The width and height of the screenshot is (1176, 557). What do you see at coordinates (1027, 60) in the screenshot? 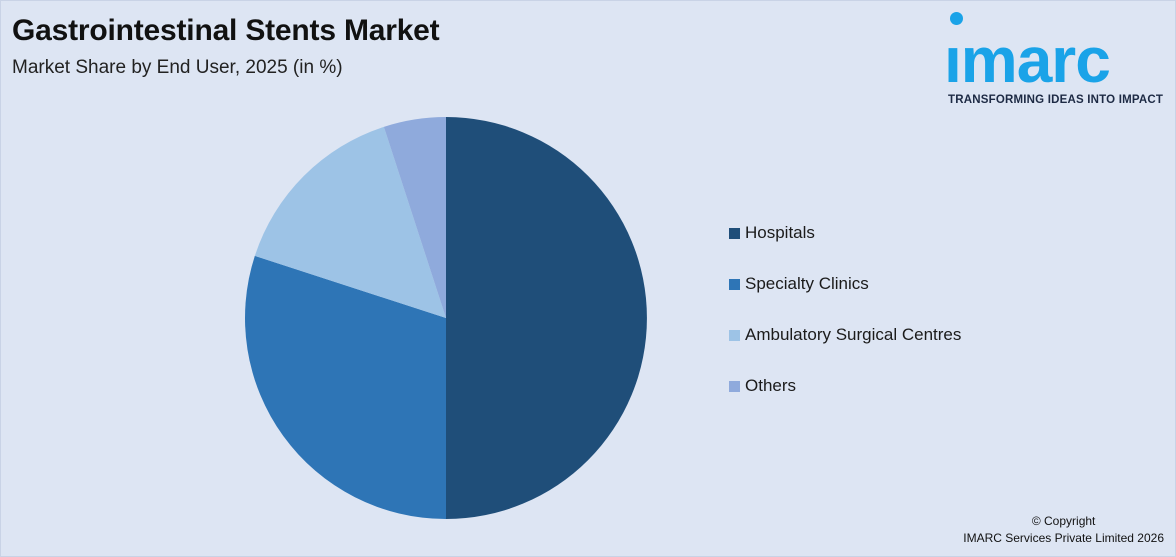
I see `logo-wordmark: ımarc` at bounding box center [1027, 60].